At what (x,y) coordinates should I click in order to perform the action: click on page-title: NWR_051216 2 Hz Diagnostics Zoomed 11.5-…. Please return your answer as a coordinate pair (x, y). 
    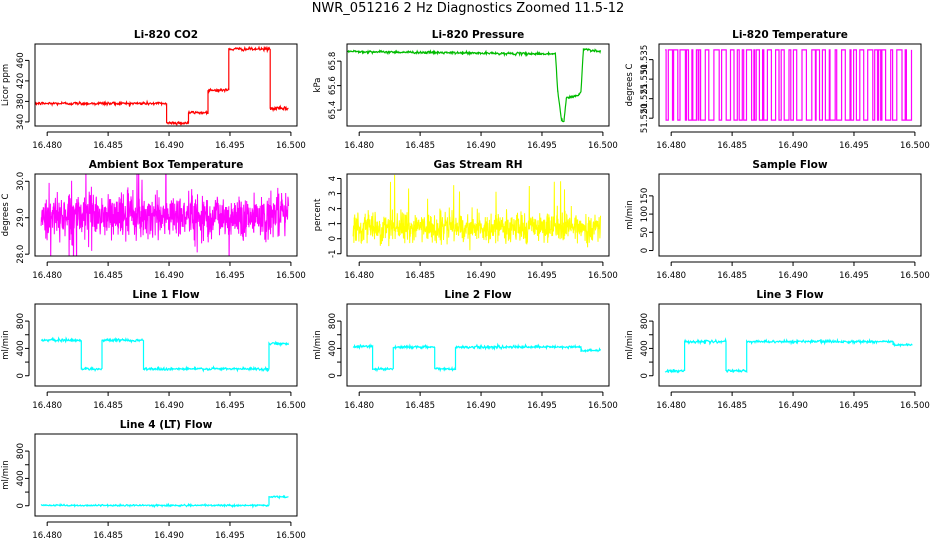
    Looking at the image, I should click on (468, 8).